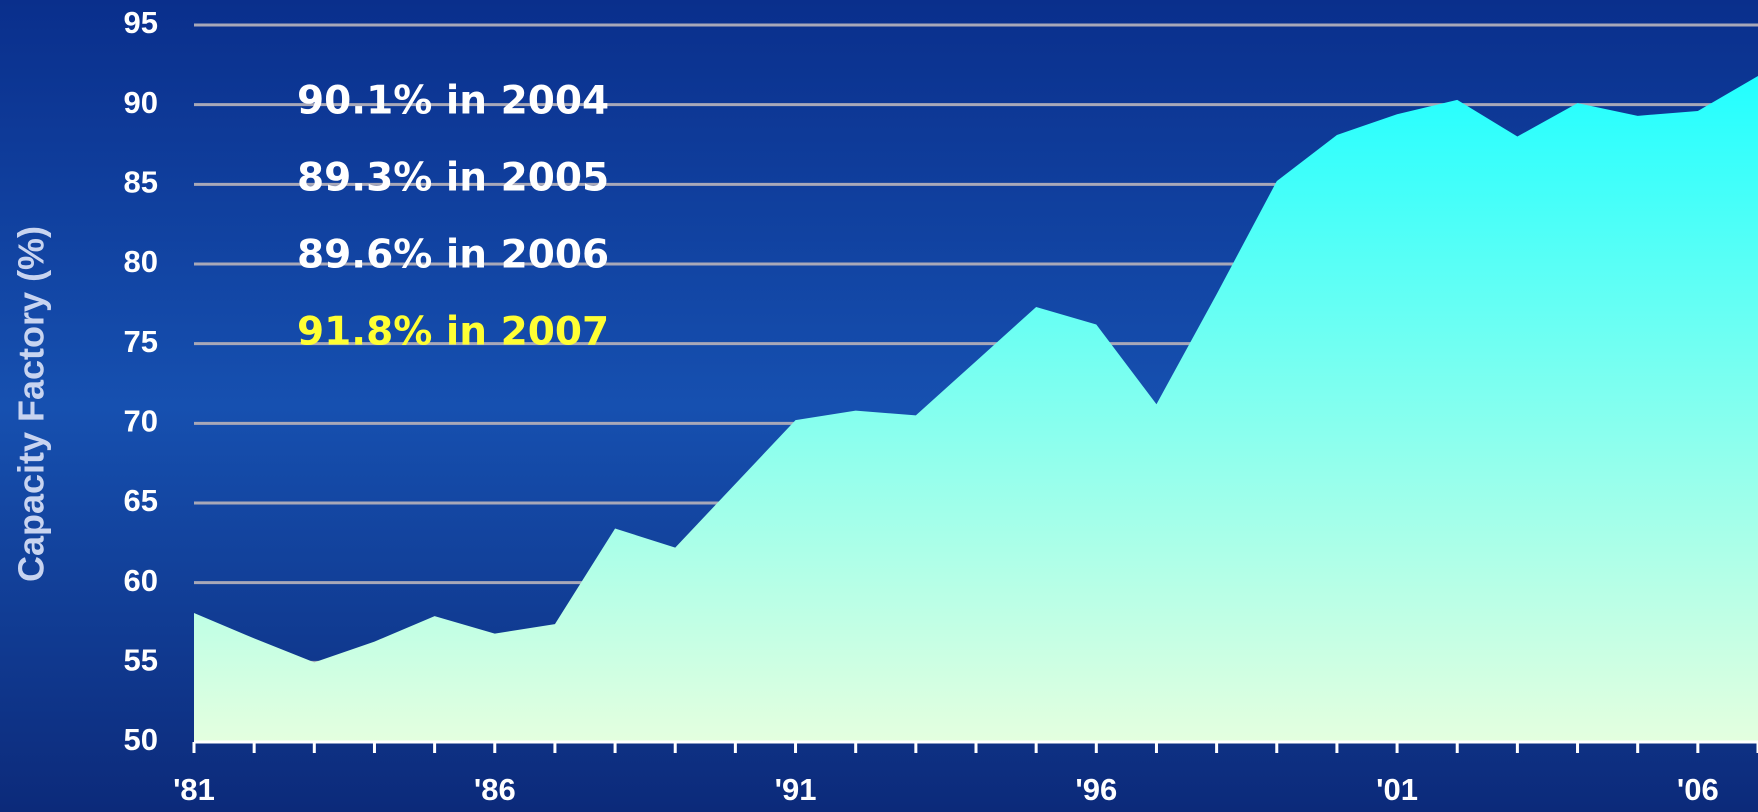 Image resolution: width=1758 pixels, height=812 pixels. I want to click on x-tick-label: '86, so click(495, 789).